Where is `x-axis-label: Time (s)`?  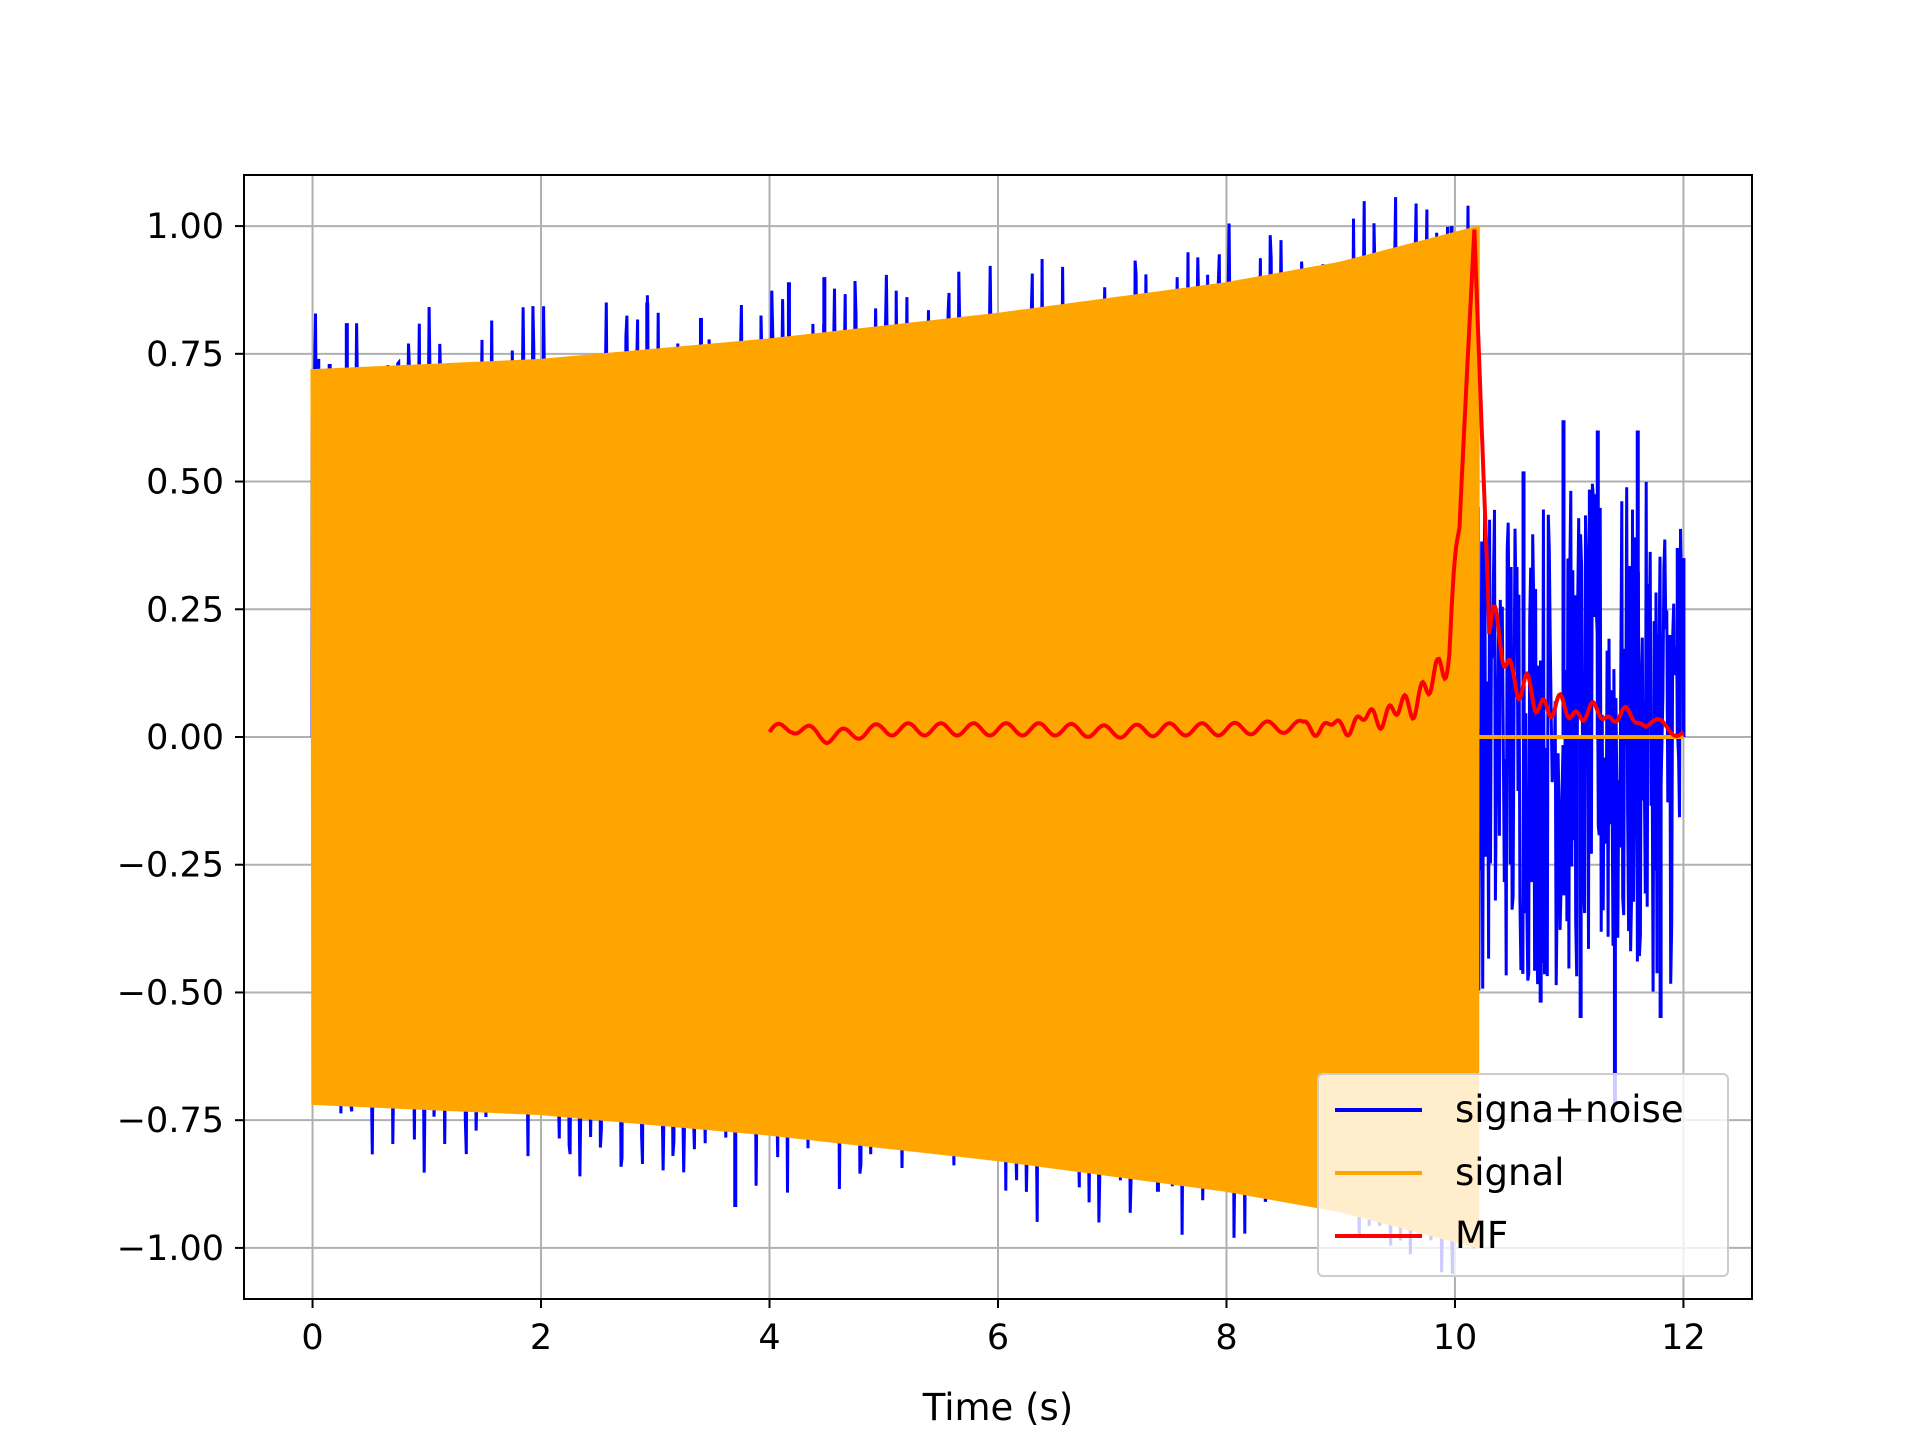 x-axis-label: Time (s) is located at coordinates (997, 1407).